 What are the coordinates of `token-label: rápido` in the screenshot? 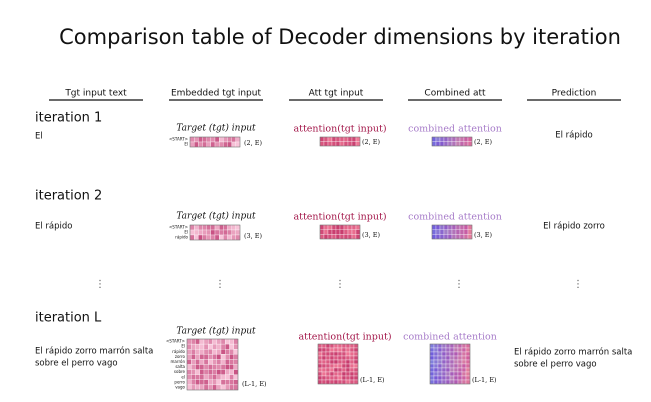 It's located at (181, 237).